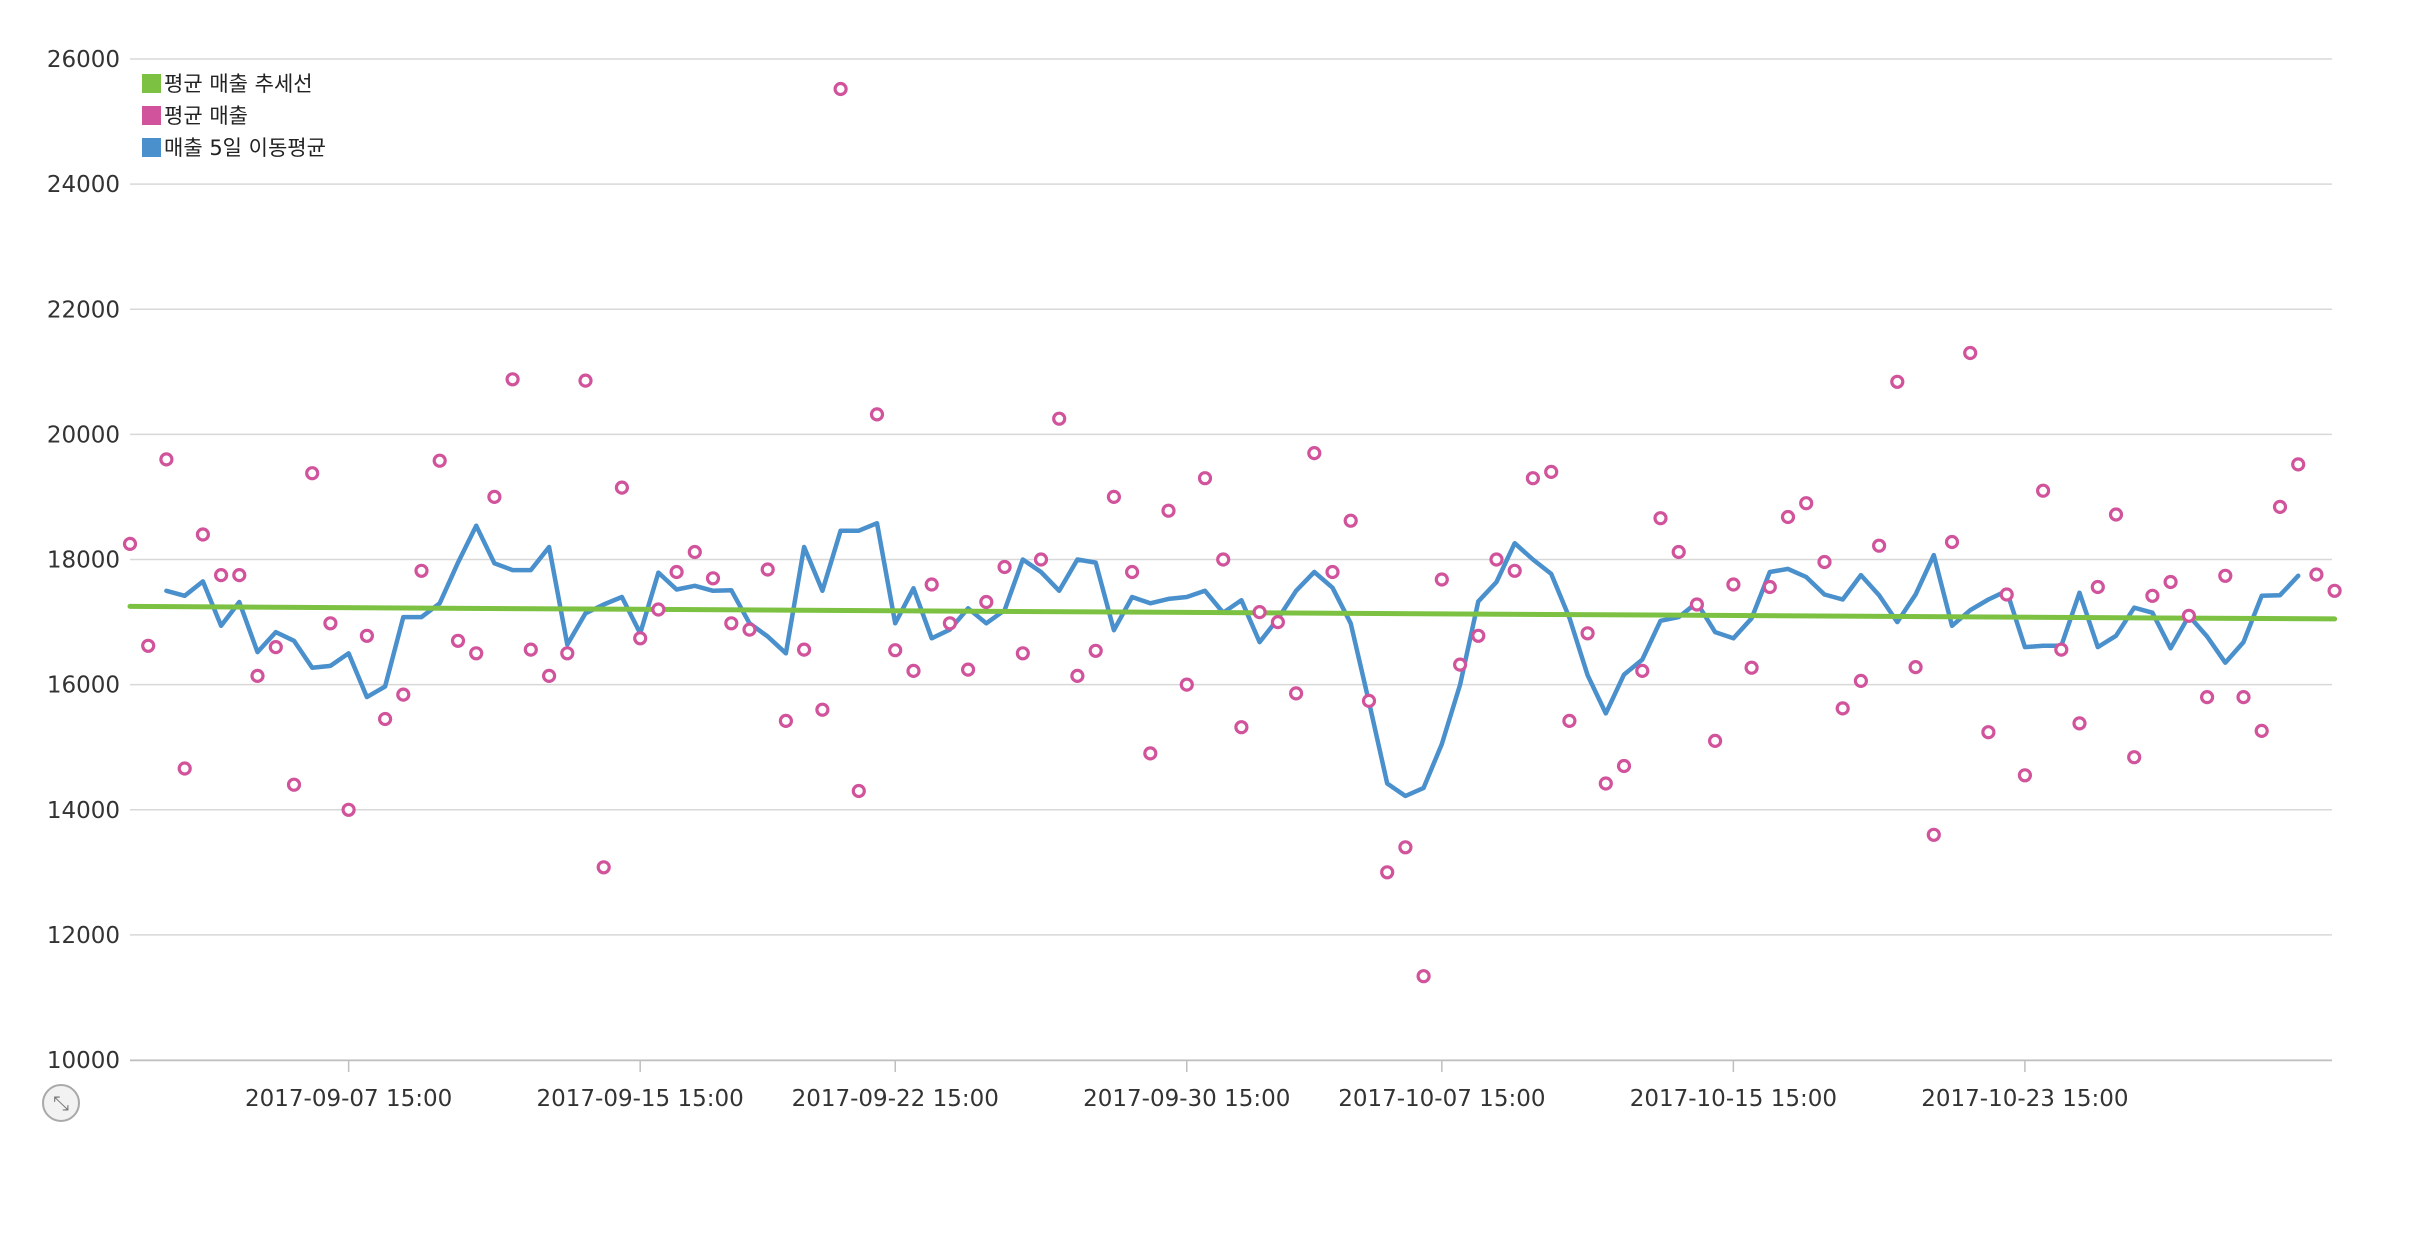  What do you see at coordinates (227, 84) in the screenshot?
I see `legend-item-trend: 평균 매출 추세선` at bounding box center [227, 84].